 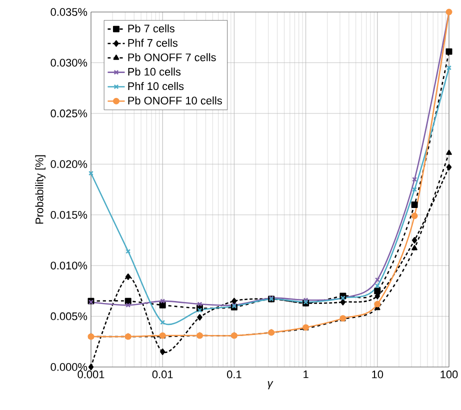 I want to click on legend-label: Pb ONOFF 7 cells, so click(x=172, y=57).